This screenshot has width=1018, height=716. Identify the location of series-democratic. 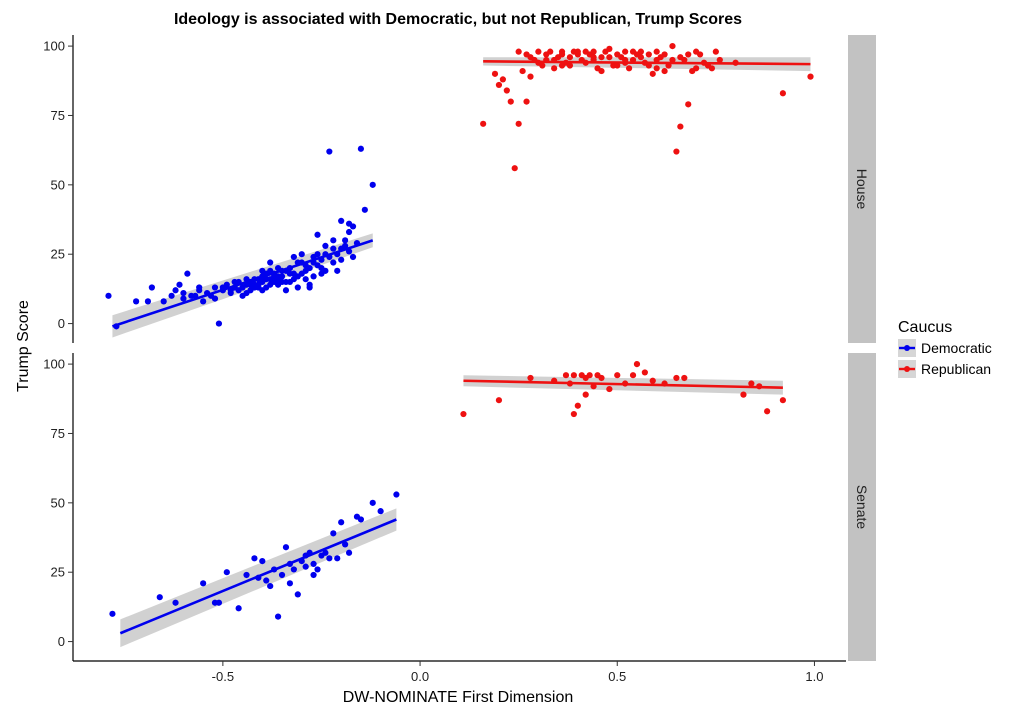
(254, 569).